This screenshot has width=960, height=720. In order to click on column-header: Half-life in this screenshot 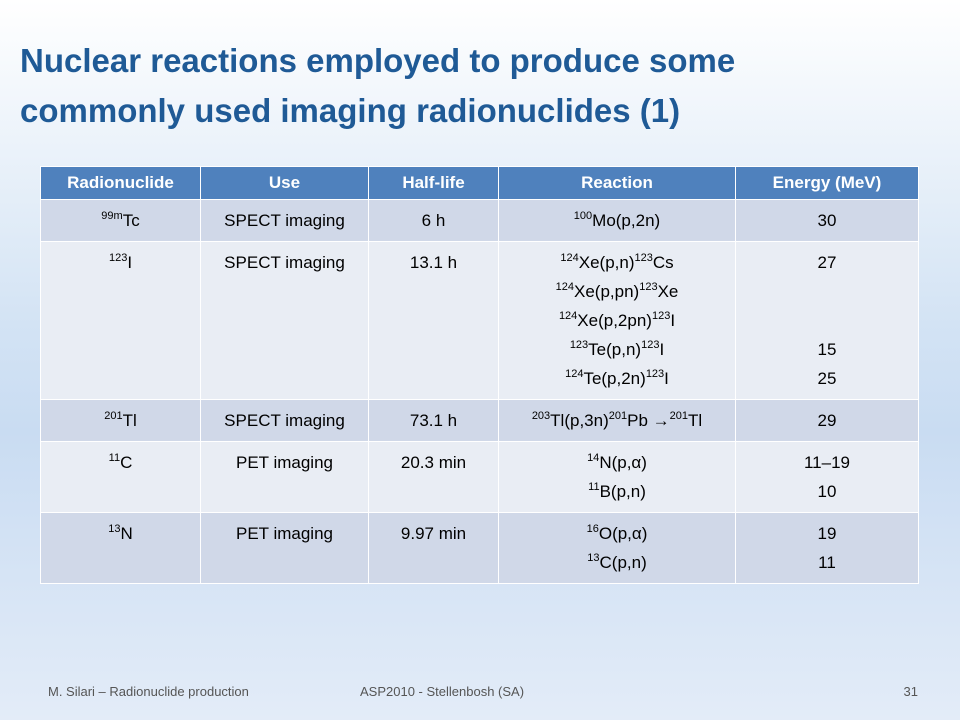, I will do `click(433, 183)`.